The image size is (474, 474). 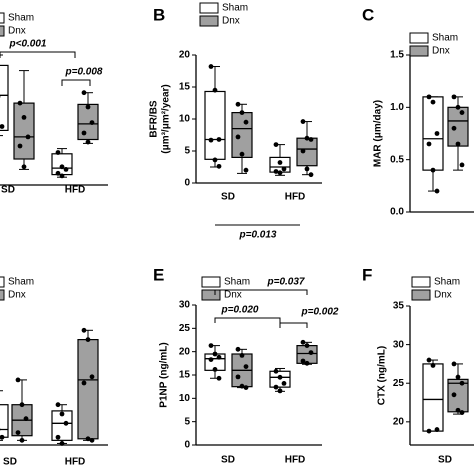 I want to click on y-tick-label: 1.0, so click(x=397, y=107).